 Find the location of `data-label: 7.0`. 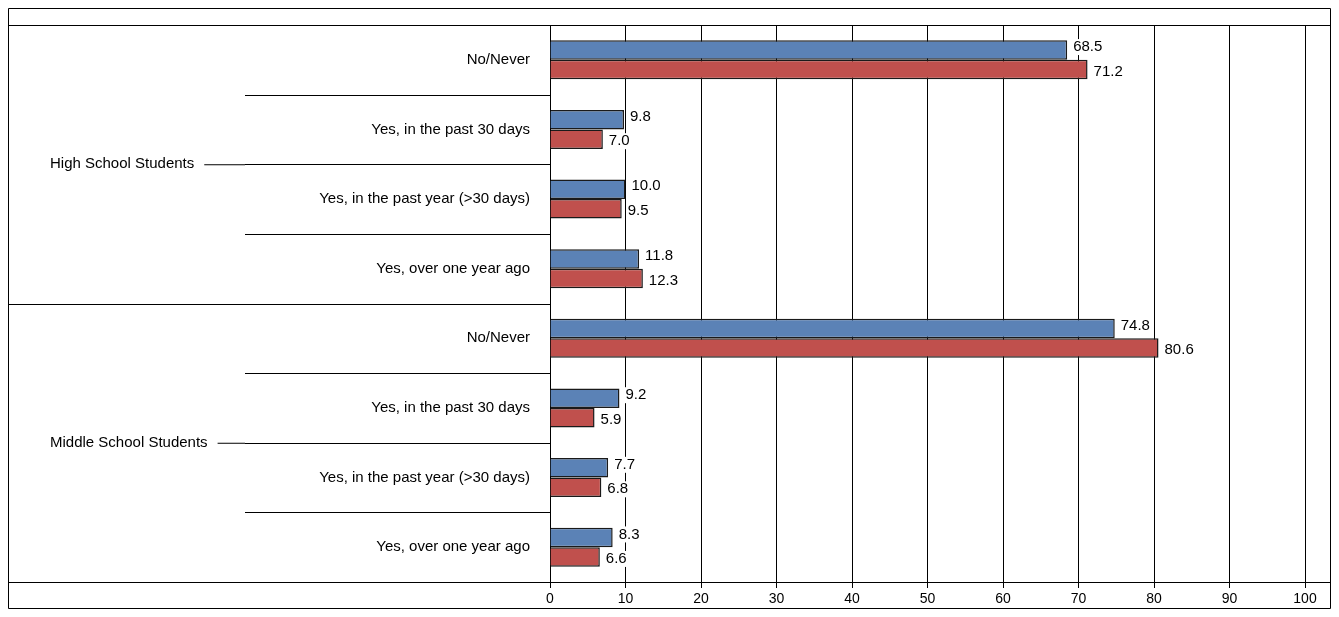

data-label: 7.0 is located at coordinates (619, 140).